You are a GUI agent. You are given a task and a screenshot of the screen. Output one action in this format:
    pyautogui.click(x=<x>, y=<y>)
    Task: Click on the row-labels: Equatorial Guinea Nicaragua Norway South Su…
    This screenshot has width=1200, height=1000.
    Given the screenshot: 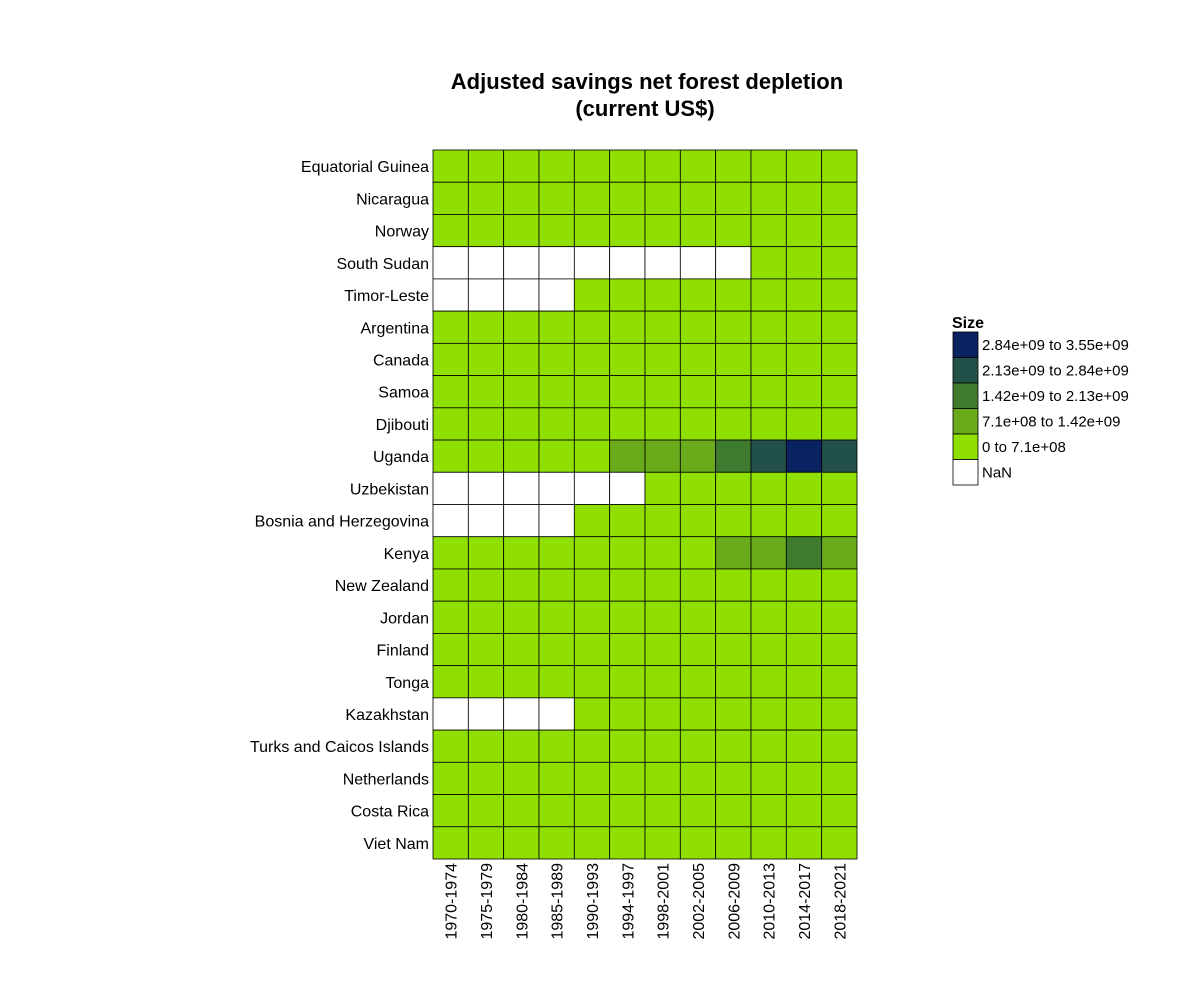 What is the action you would take?
    pyautogui.click(x=339, y=506)
    